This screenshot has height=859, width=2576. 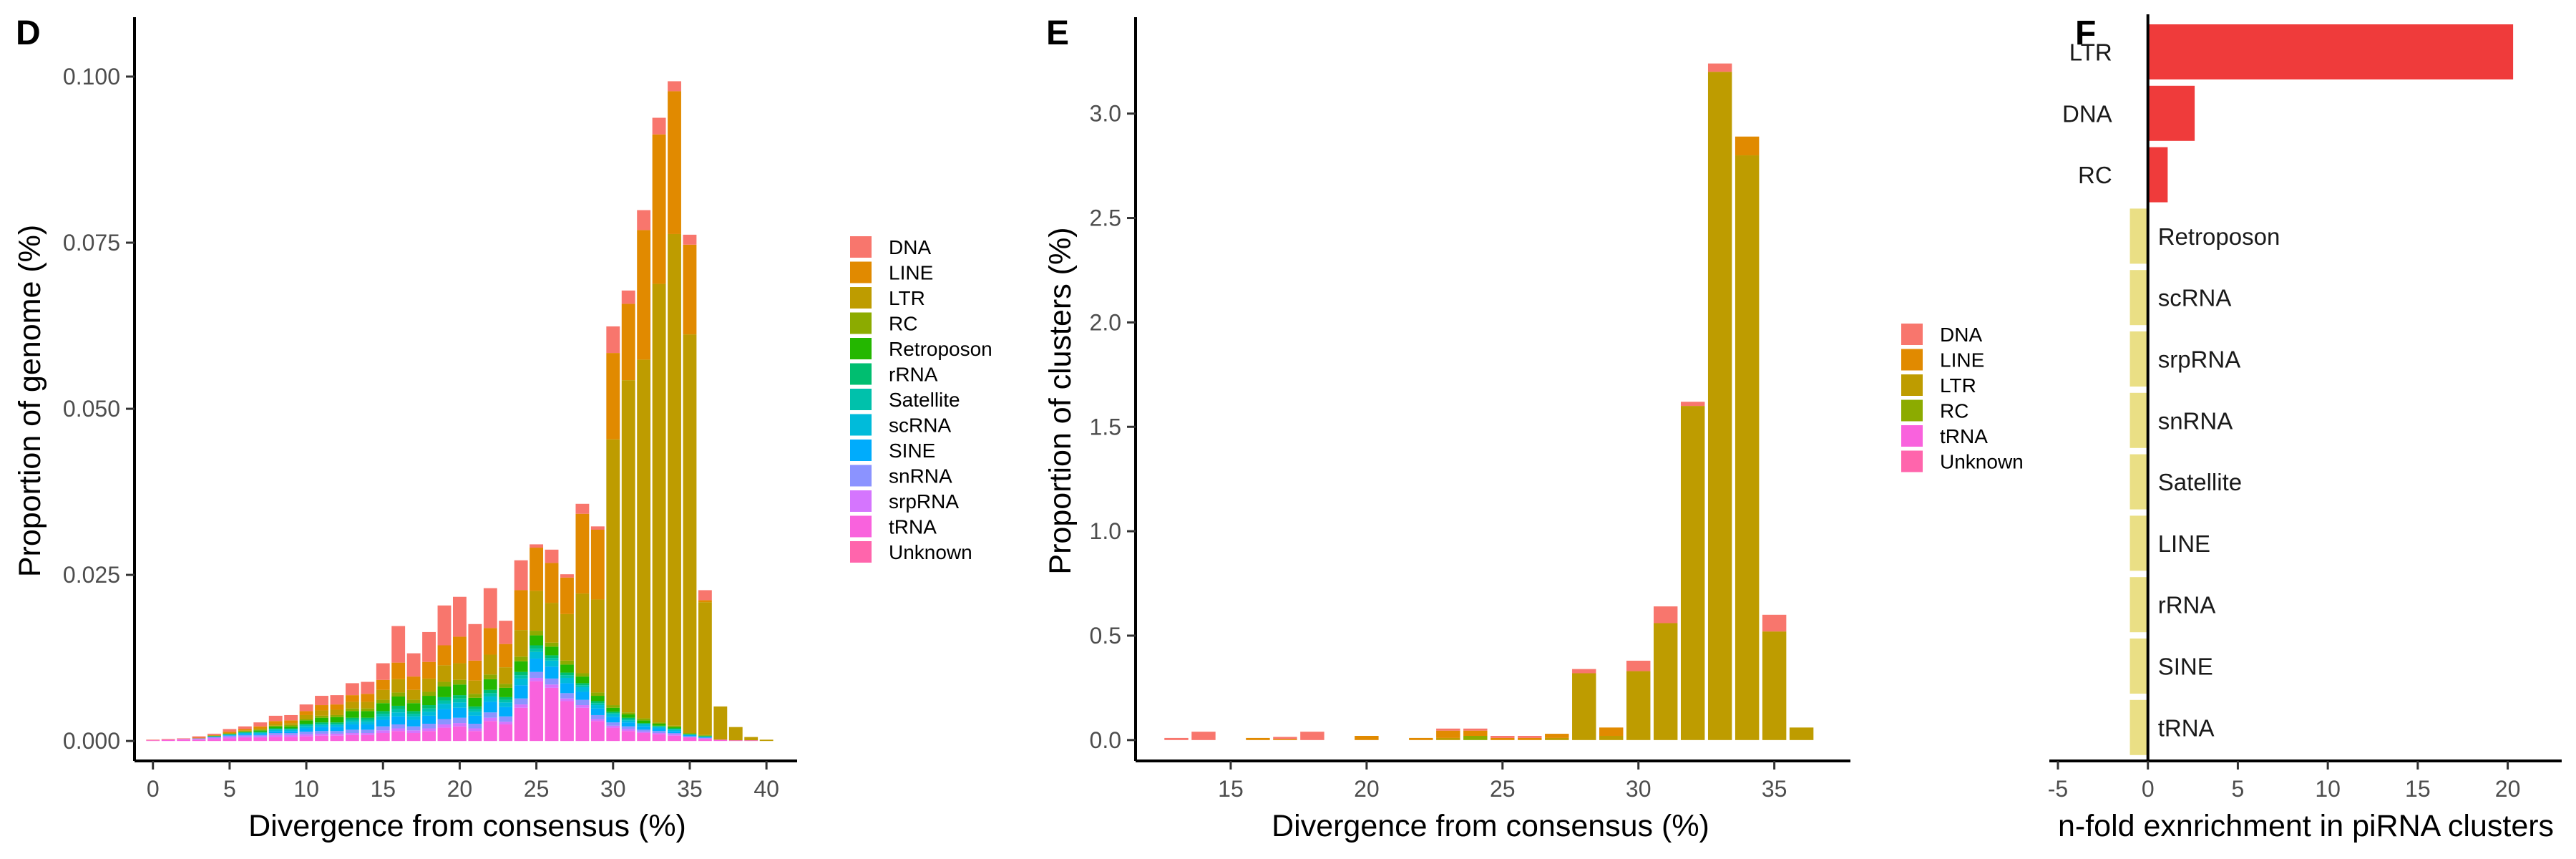 What do you see at coordinates (2138, 666) in the screenshot?
I see `f-bar-SINE` at bounding box center [2138, 666].